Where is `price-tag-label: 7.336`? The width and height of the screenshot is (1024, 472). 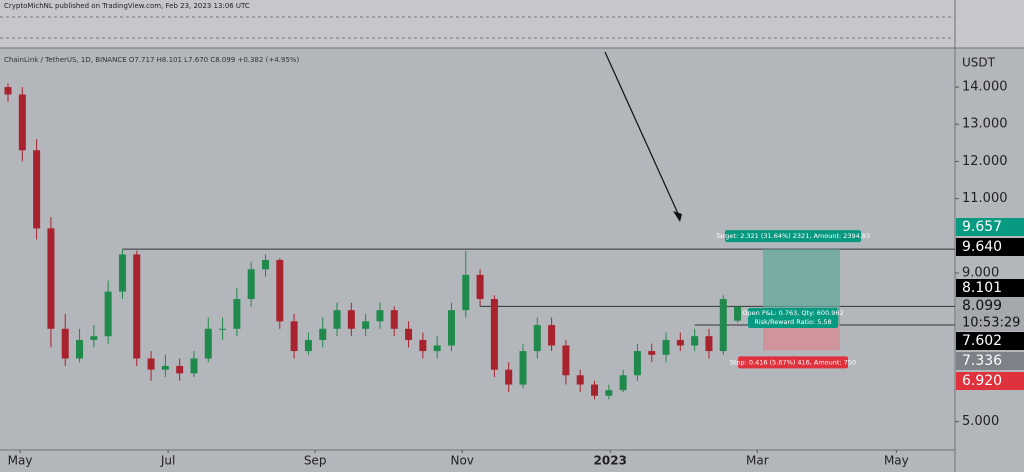 price-tag-label: 7.336 is located at coordinates (982, 361).